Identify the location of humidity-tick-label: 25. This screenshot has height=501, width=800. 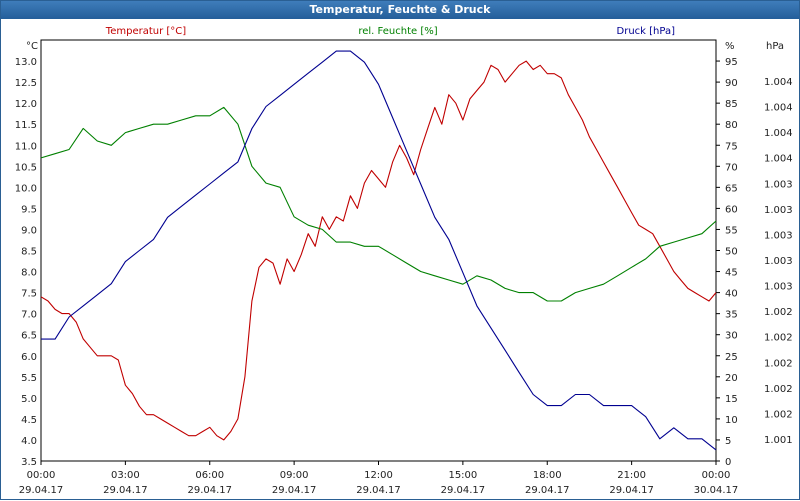
(731, 357).